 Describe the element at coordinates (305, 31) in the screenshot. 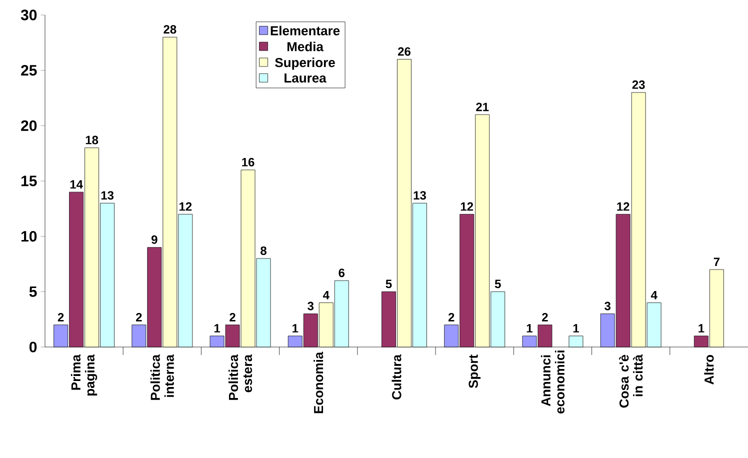

I see `legend-label: Elementare` at that location.